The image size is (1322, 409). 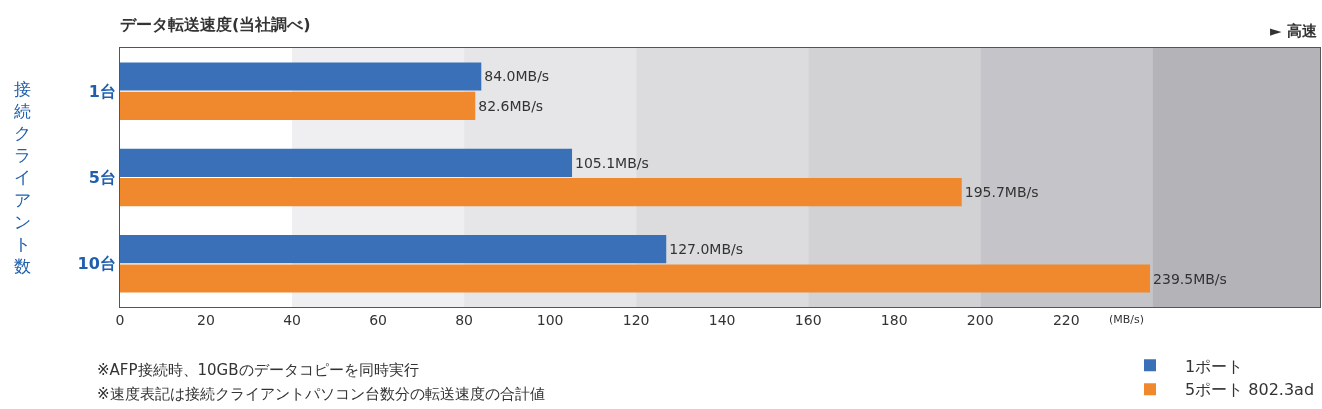 I want to click on x-tick-label: 40, so click(x=292, y=319).